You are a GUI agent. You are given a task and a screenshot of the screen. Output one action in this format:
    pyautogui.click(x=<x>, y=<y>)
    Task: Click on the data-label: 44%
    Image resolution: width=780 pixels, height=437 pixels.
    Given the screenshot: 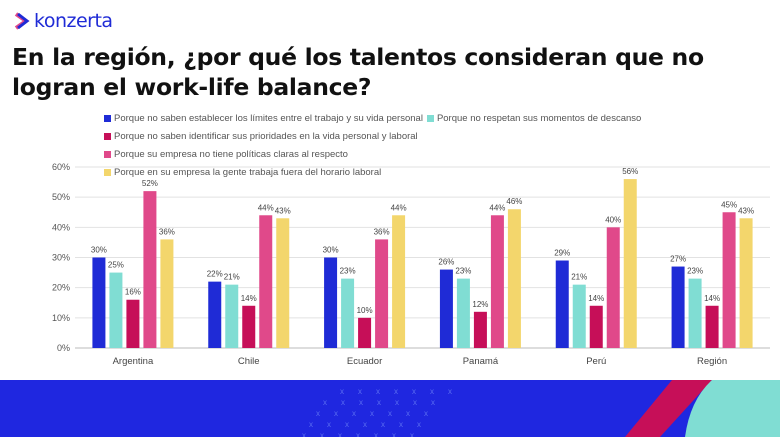 What is the action you would take?
    pyautogui.click(x=399, y=207)
    